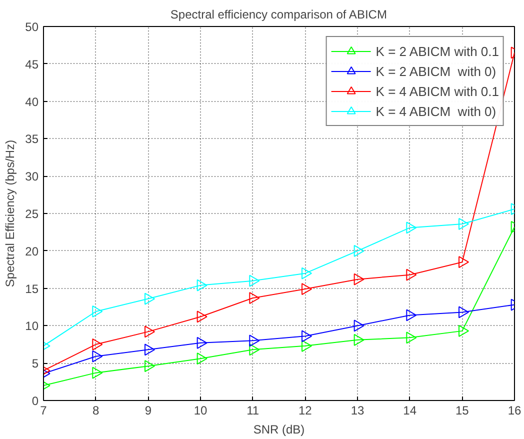 Image resolution: width=524 pixels, height=439 pixels. I want to click on y-tick-label: 25, so click(32, 214).